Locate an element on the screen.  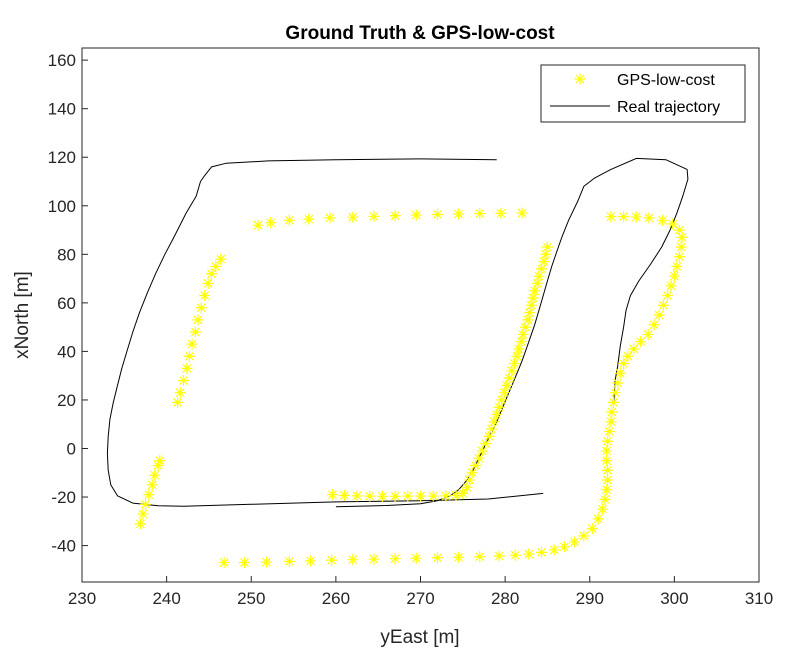
legend-label-real: Real trajectory is located at coordinates (668, 107).